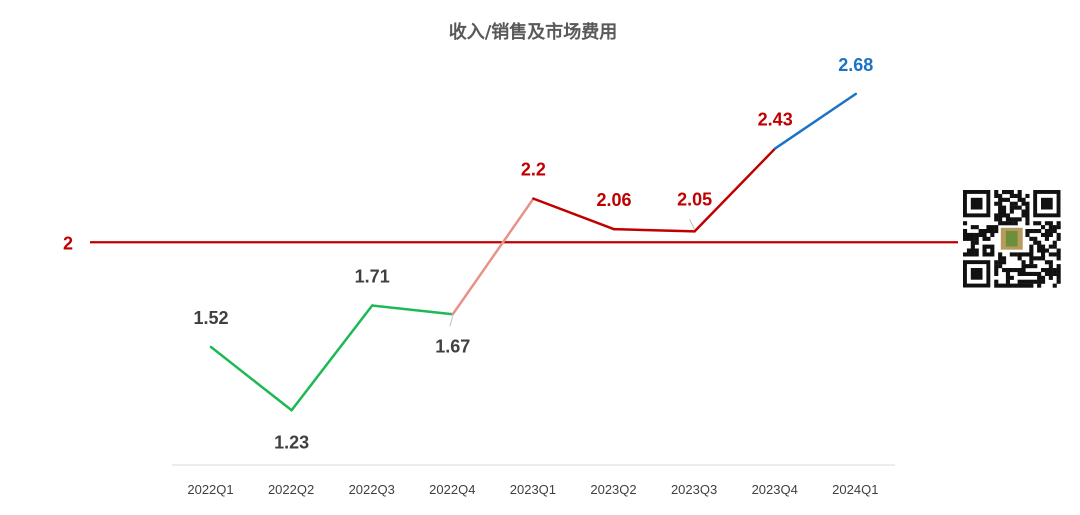  What do you see at coordinates (291, 489) in the screenshot?
I see `x-tick-label: 2022Q2` at bounding box center [291, 489].